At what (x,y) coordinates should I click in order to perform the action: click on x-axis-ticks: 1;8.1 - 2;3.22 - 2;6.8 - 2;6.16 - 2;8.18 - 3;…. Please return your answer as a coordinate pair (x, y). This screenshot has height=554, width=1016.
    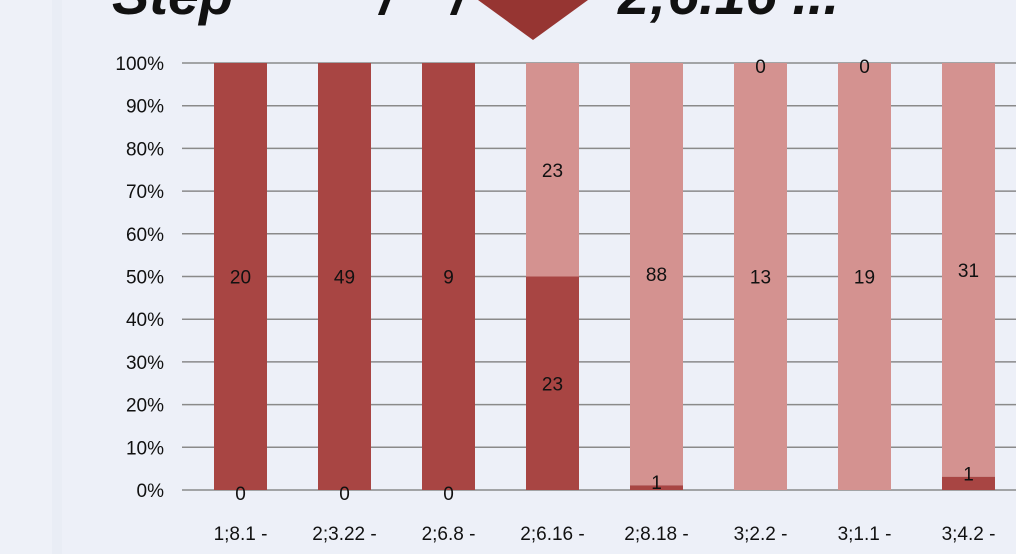
    Looking at the image, I should click on (605, 534).